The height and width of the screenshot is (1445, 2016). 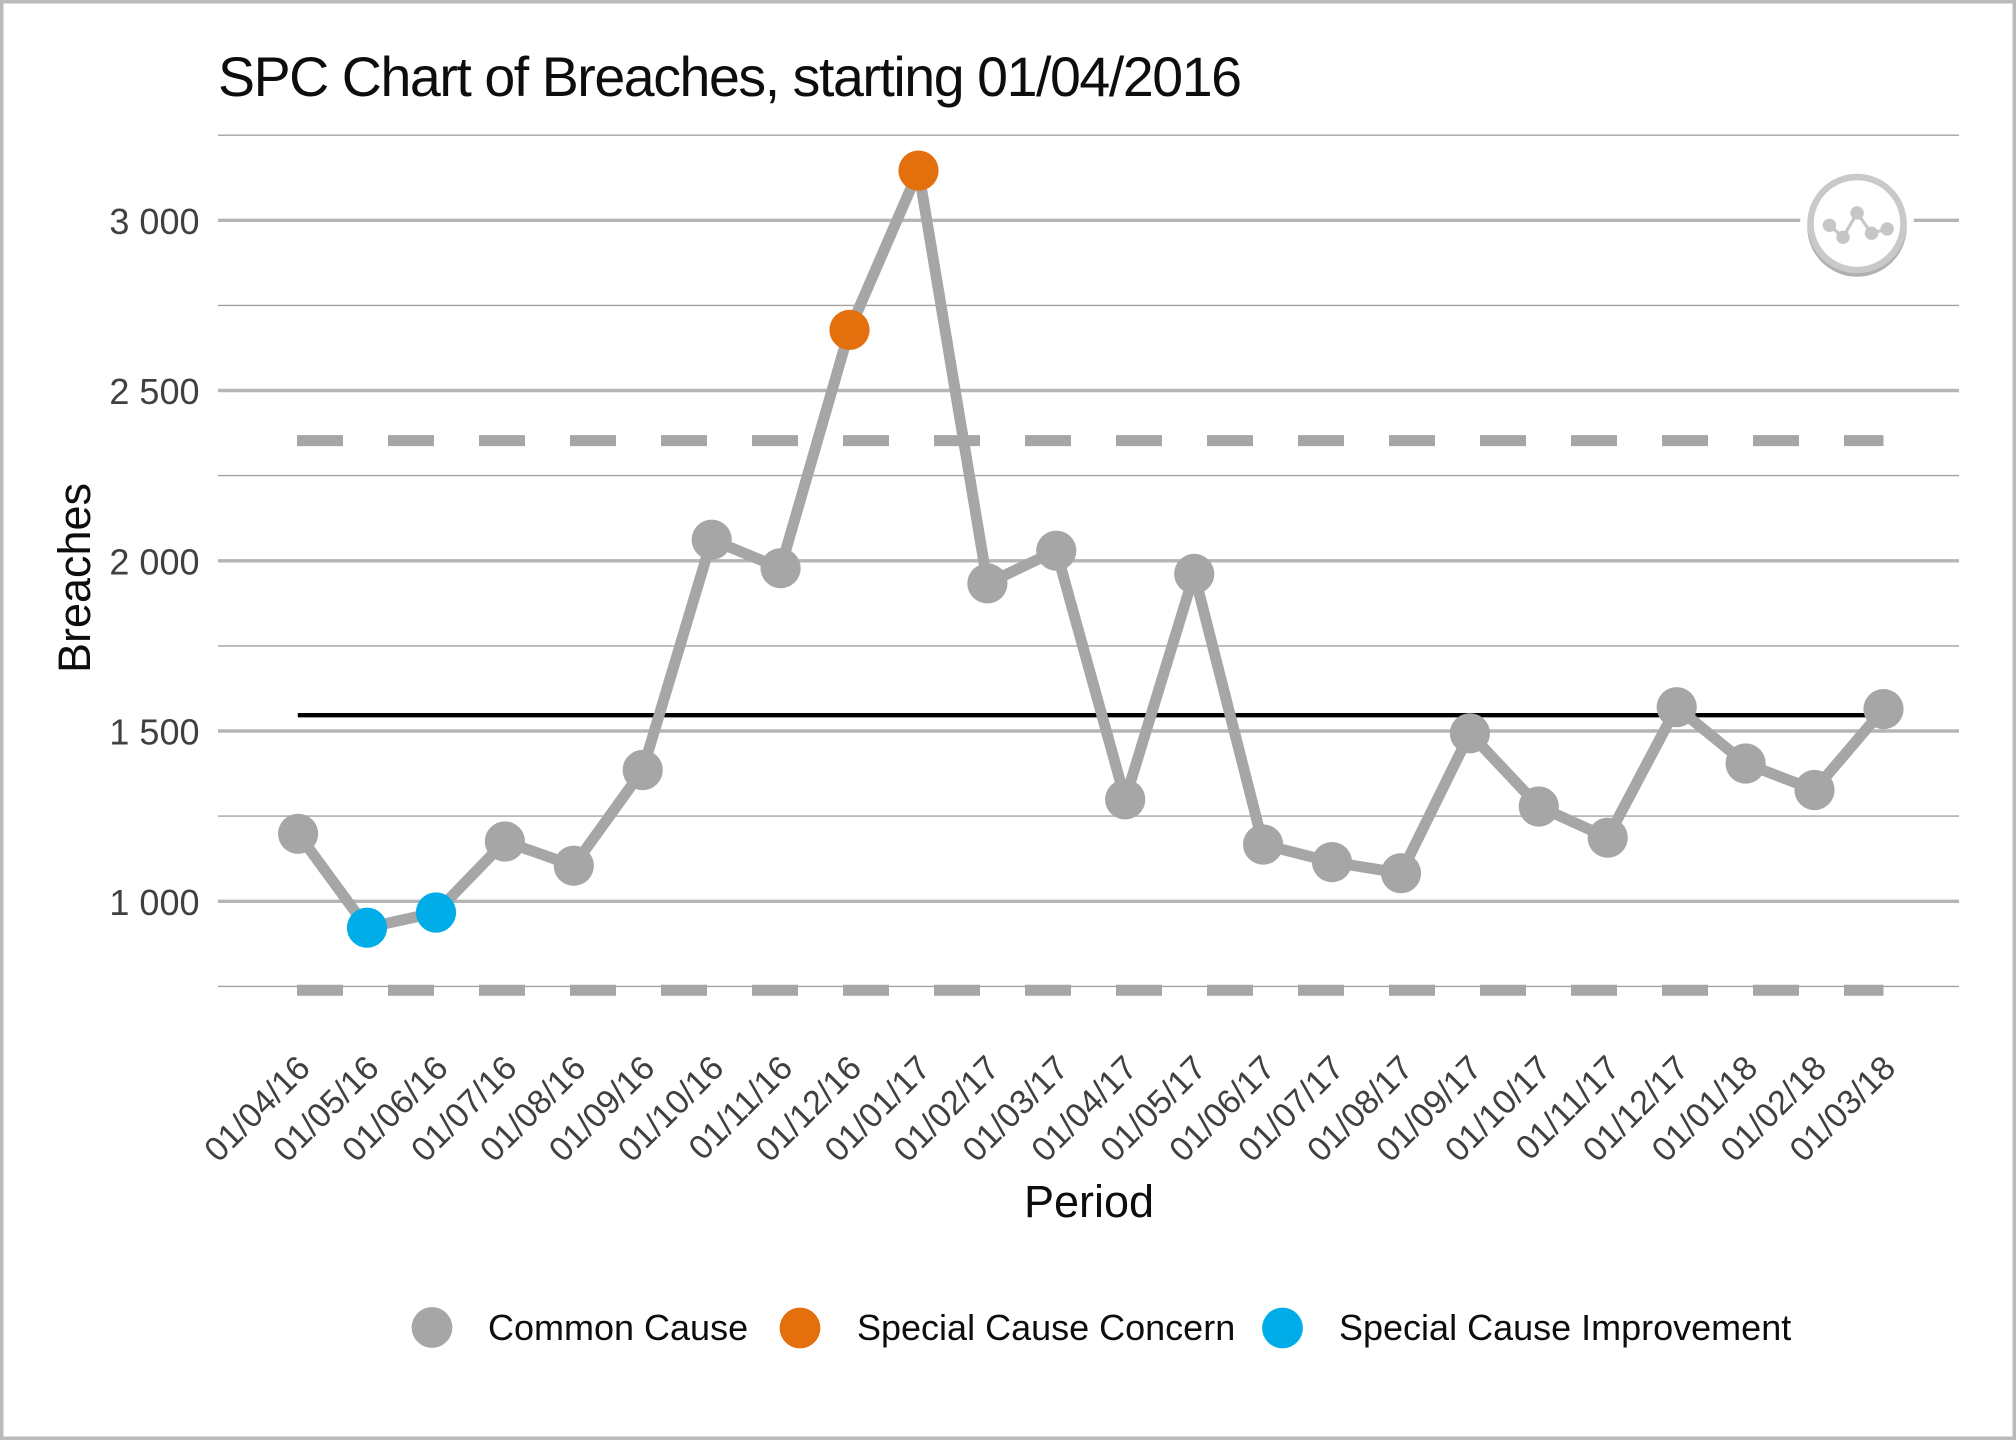 I want to click on svg-text: 3 000, so click(x=154, y=221).